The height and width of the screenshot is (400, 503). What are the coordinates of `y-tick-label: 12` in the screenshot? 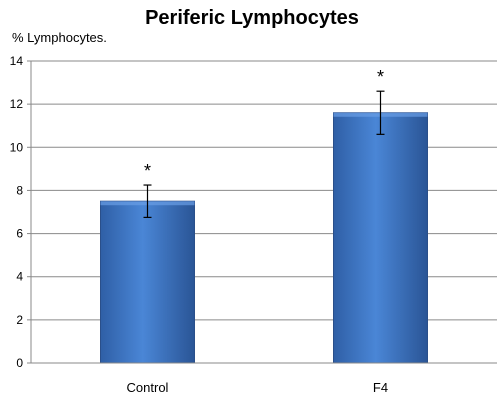 It's located at (17, 104).